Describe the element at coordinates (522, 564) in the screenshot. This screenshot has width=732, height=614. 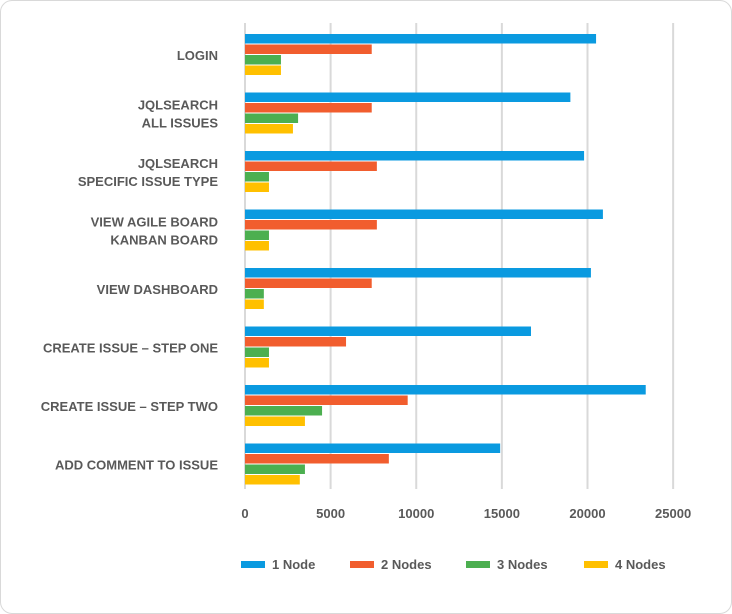
I see `legend-label-3-nodes: 3 Nodes` at that location.